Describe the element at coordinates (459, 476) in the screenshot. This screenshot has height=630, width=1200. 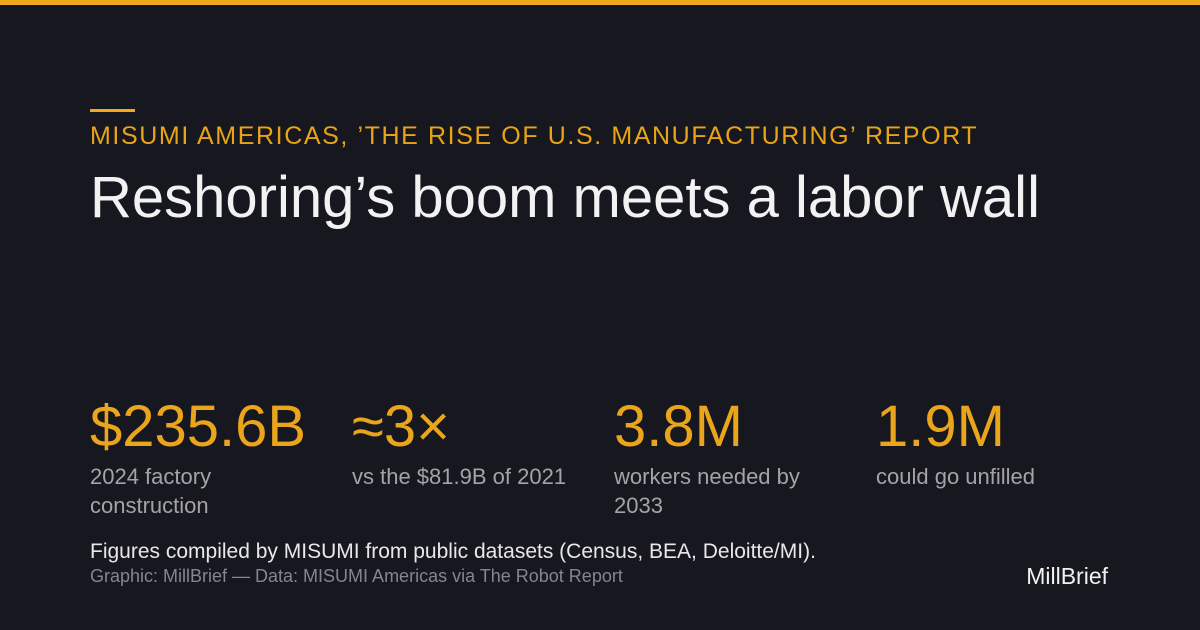
I see `stat-label: vs the $81.9B of 2021` at that location.